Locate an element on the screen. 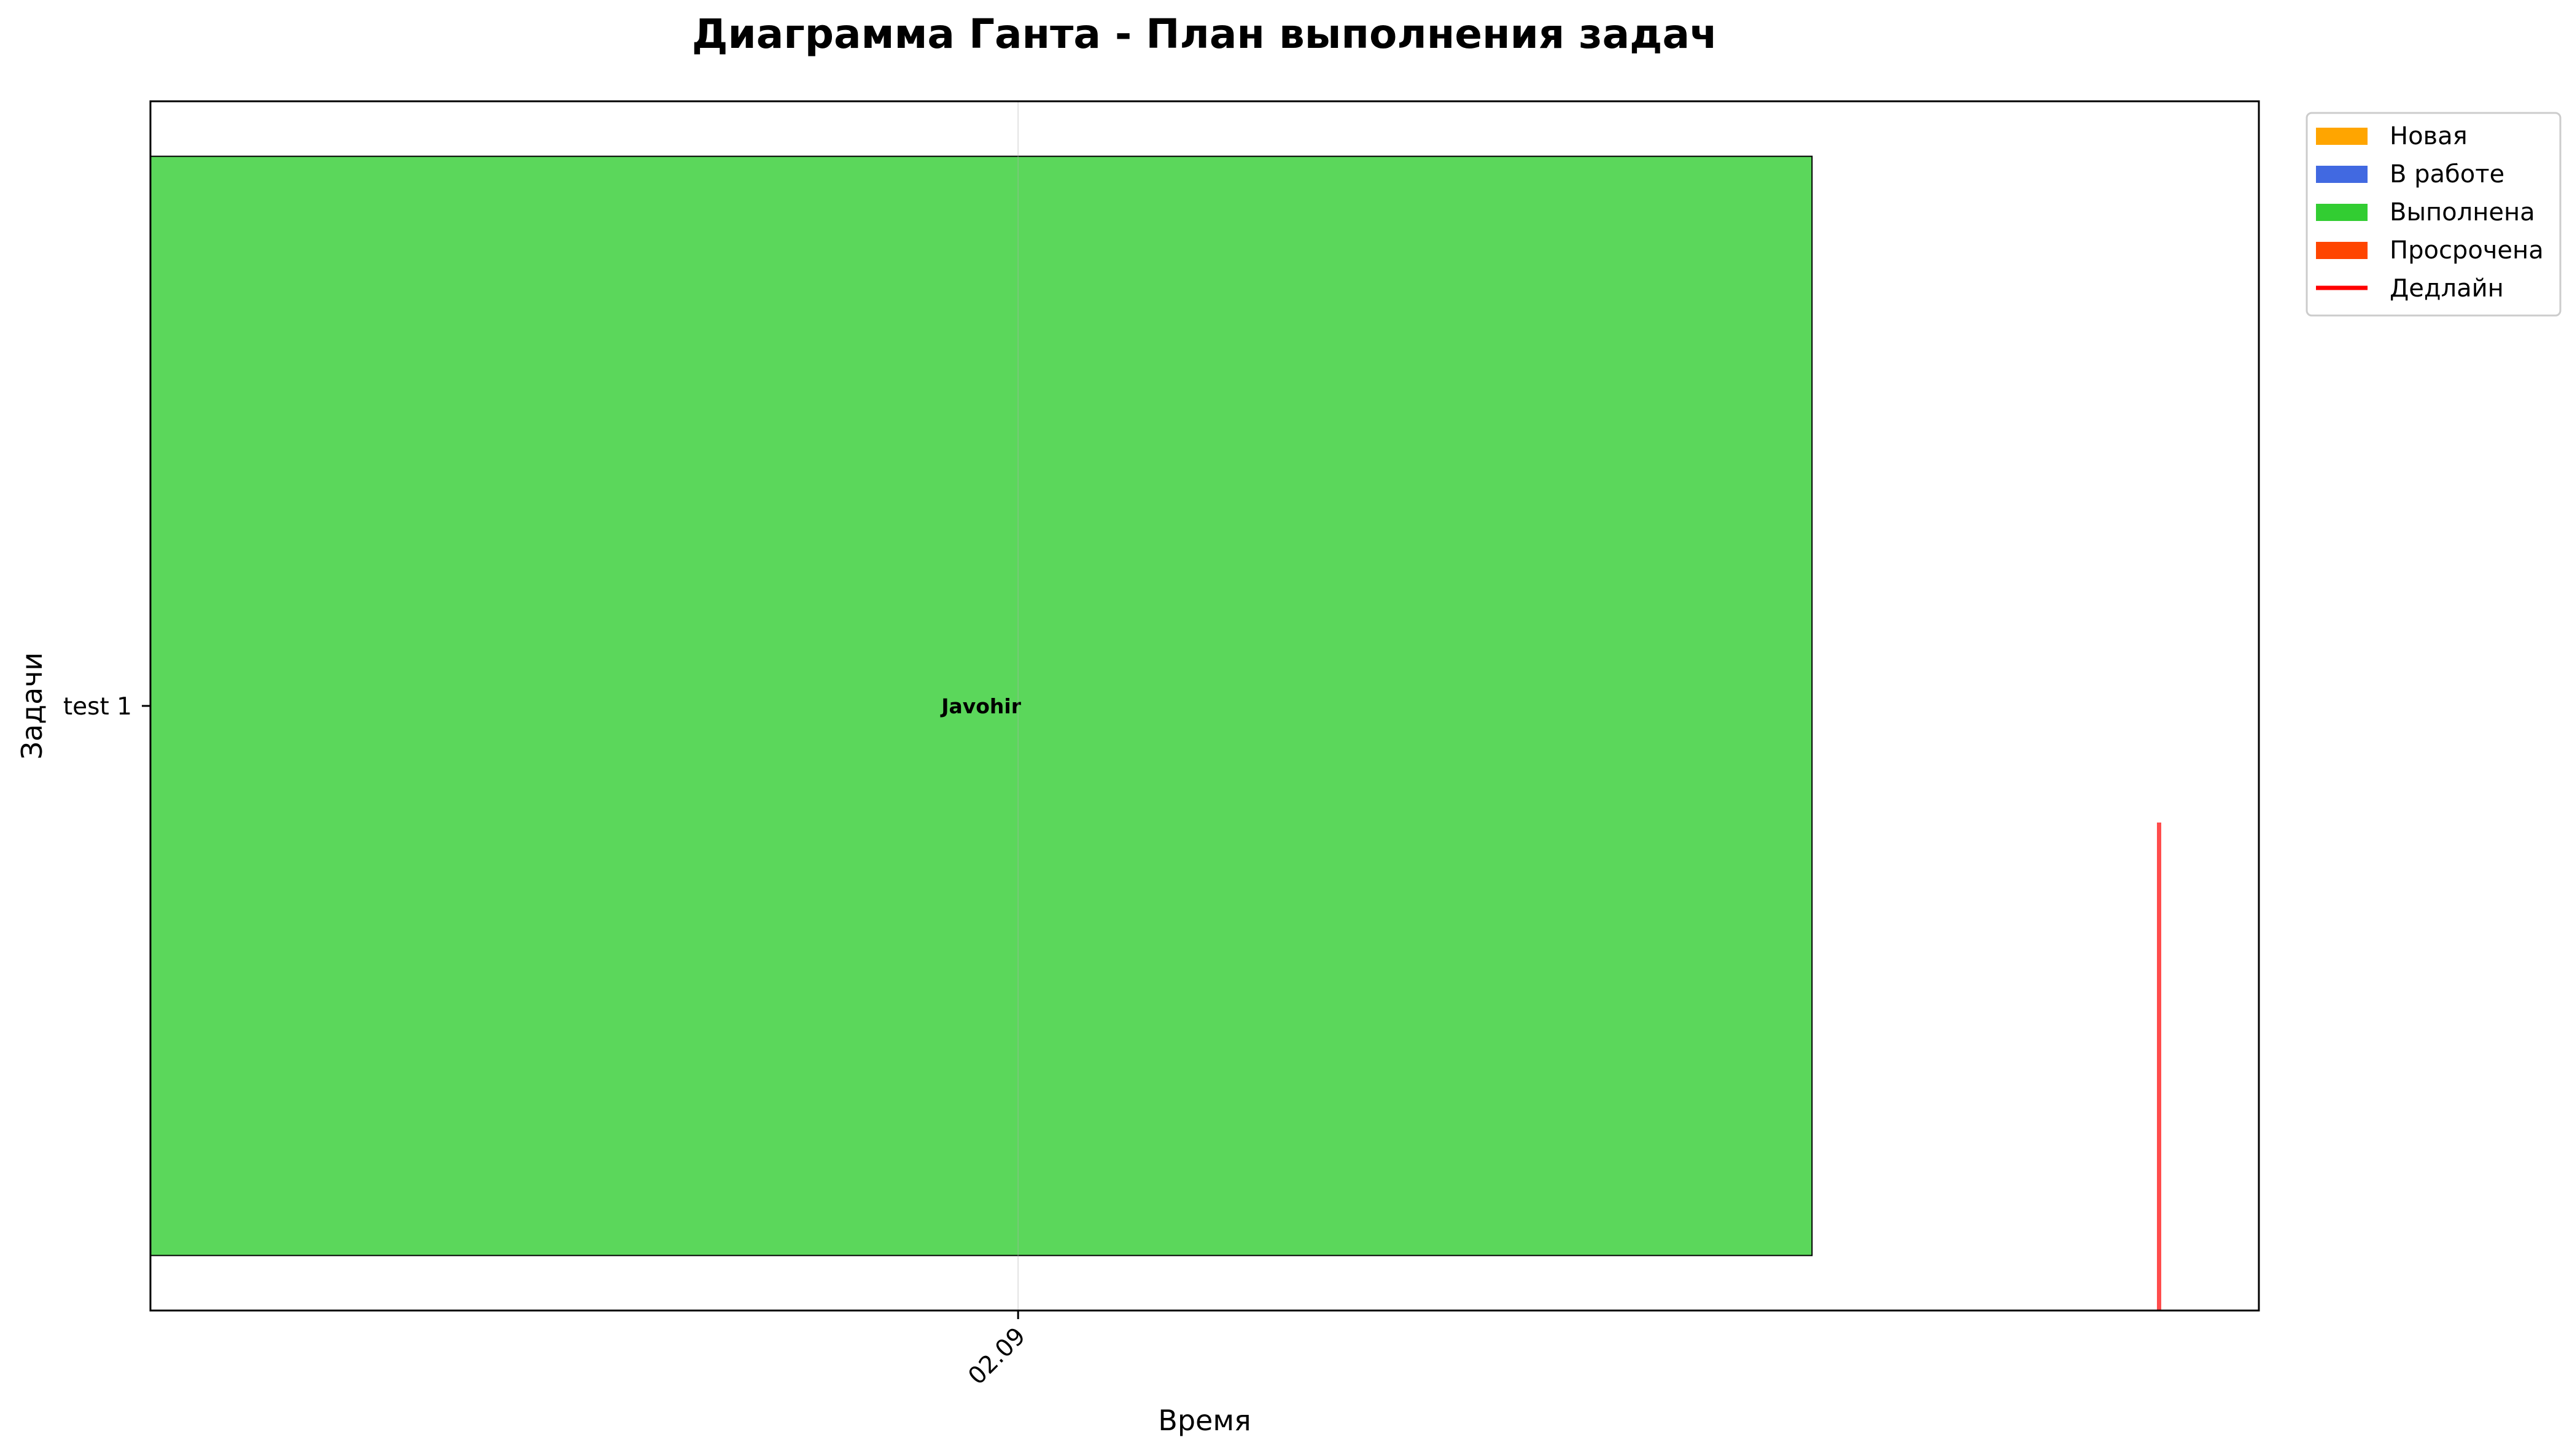  chart-title: Диаграмма Ганта - План выполнения задач is located at coordinates (1205, 34).